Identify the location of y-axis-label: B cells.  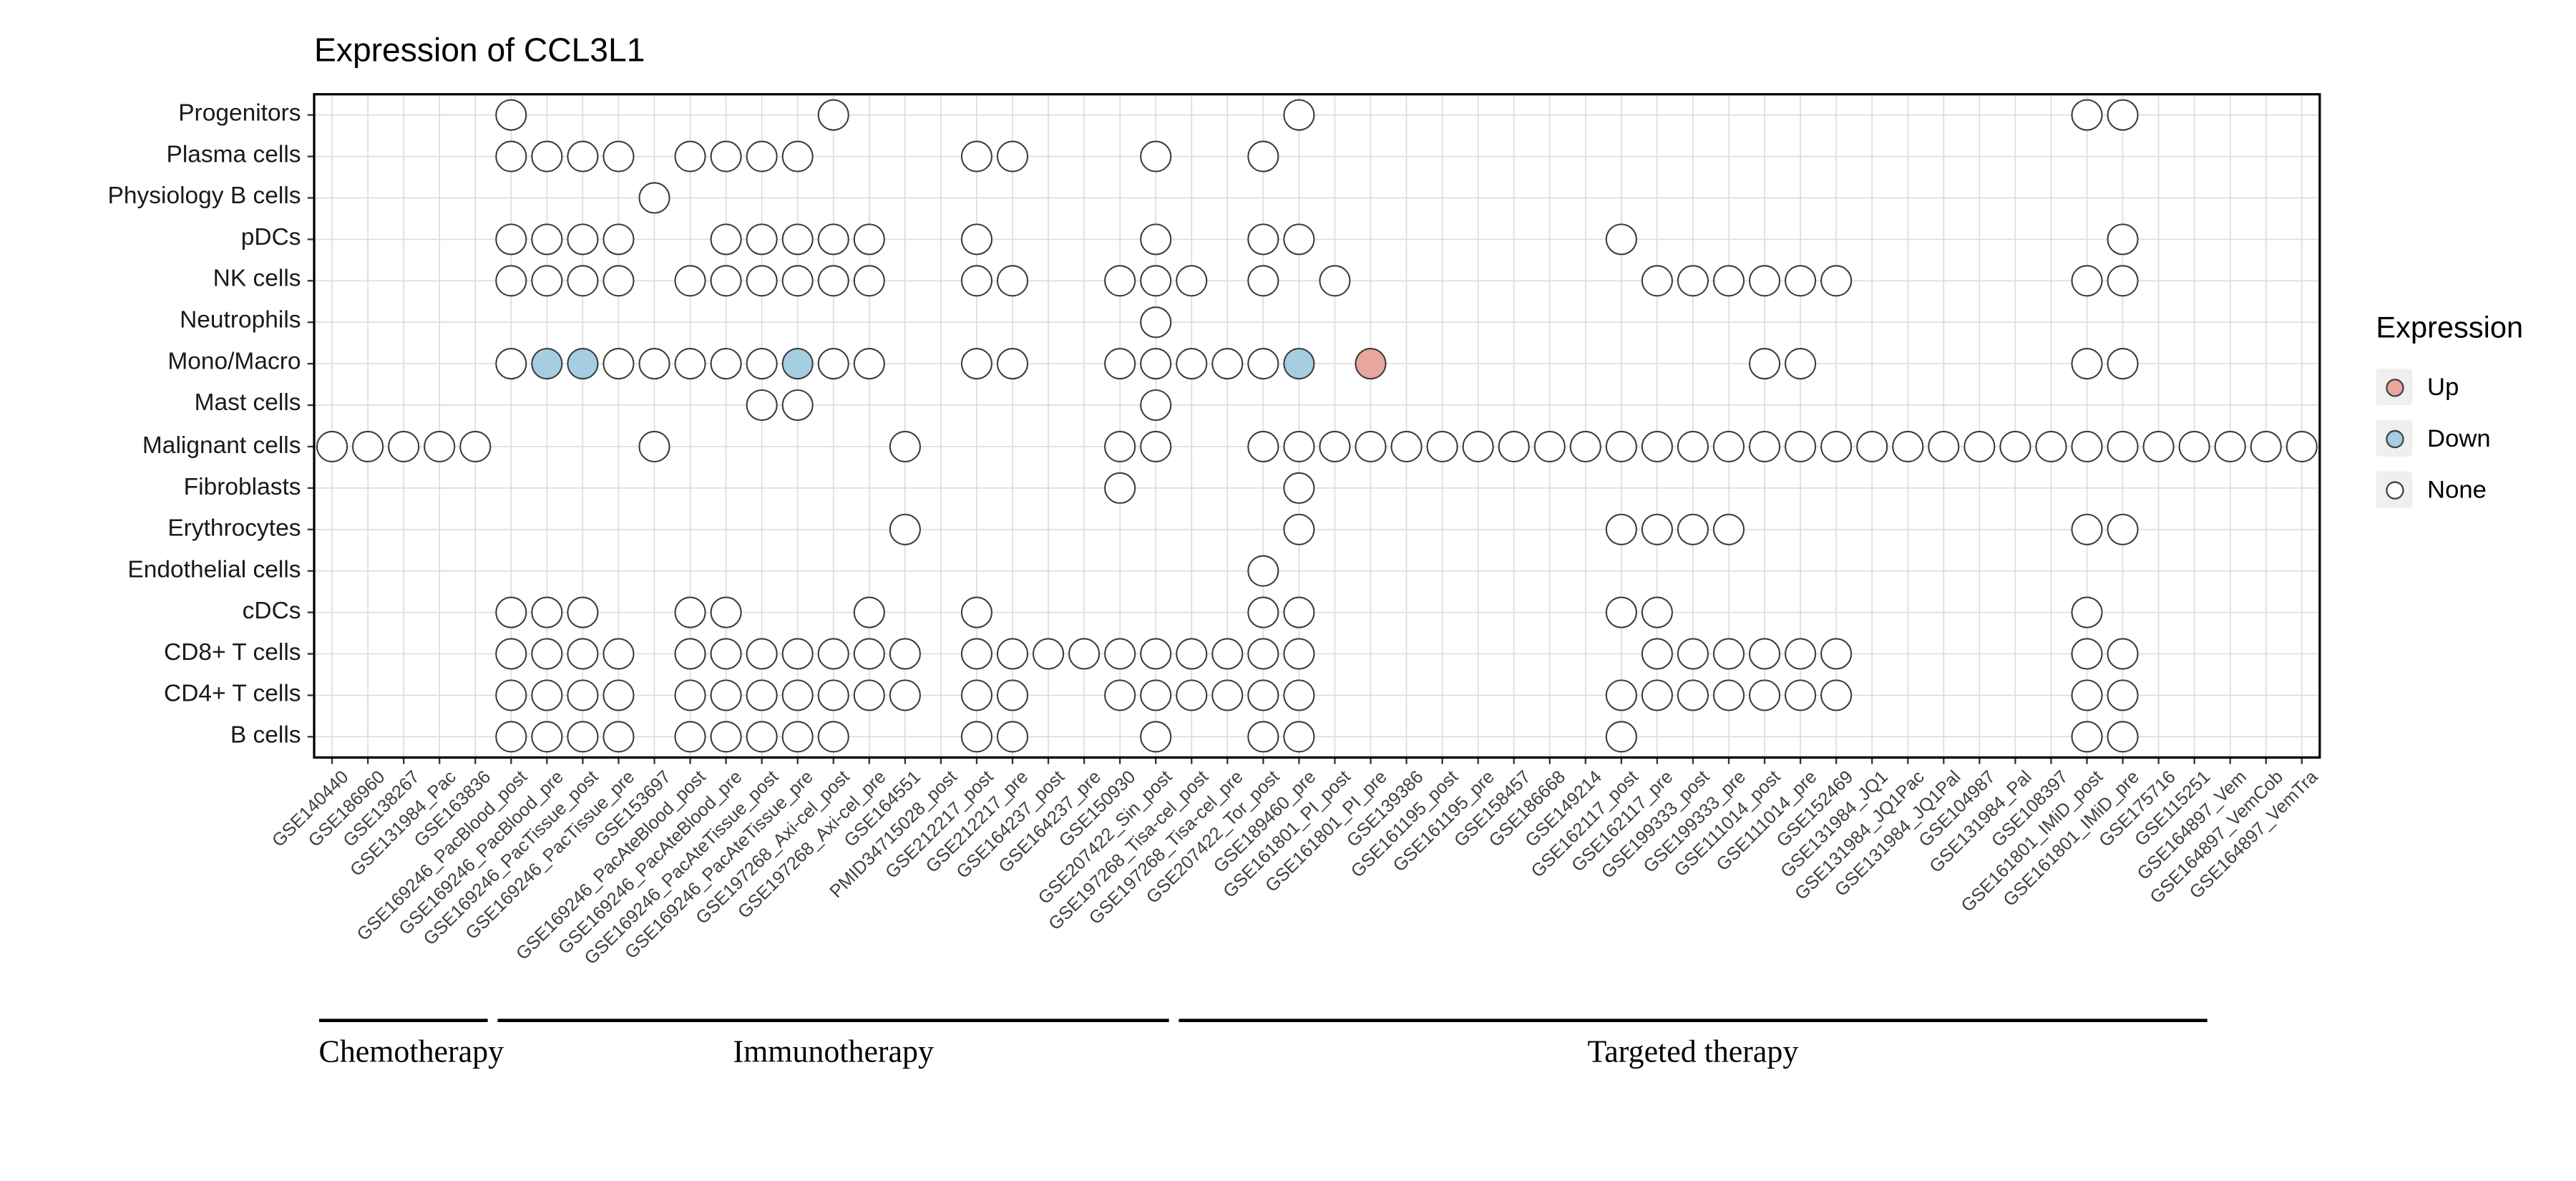
(265, 735).